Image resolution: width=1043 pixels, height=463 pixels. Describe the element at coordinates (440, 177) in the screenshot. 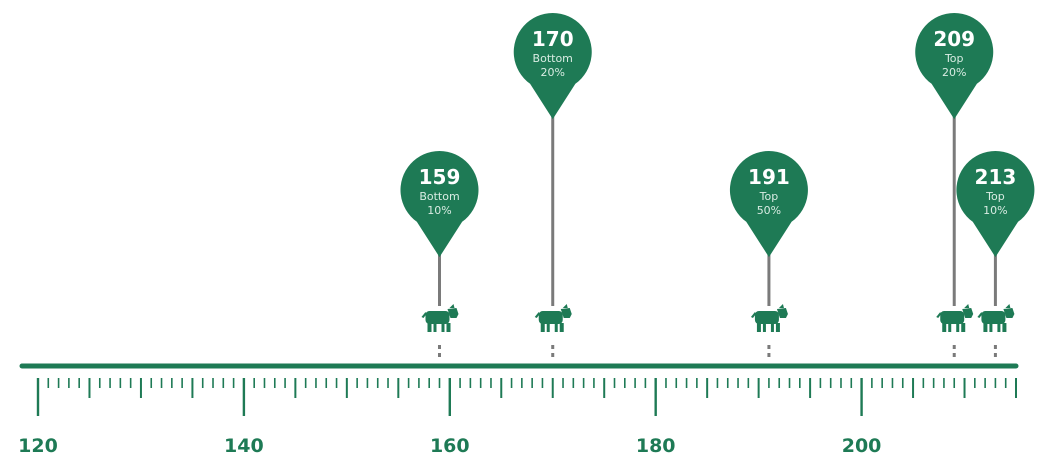

I see `pin-value: 159` at that location.